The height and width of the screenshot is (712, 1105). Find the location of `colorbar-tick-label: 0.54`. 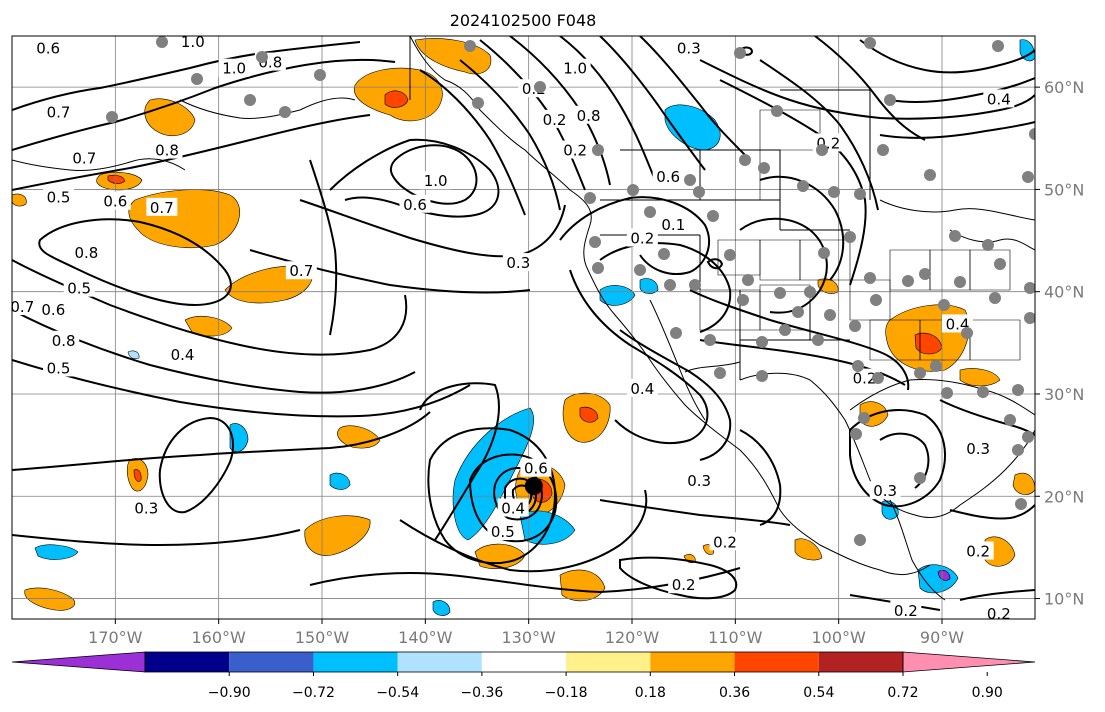

colorbar-tick-label: 0.54 is located at coordinates (818, 693).